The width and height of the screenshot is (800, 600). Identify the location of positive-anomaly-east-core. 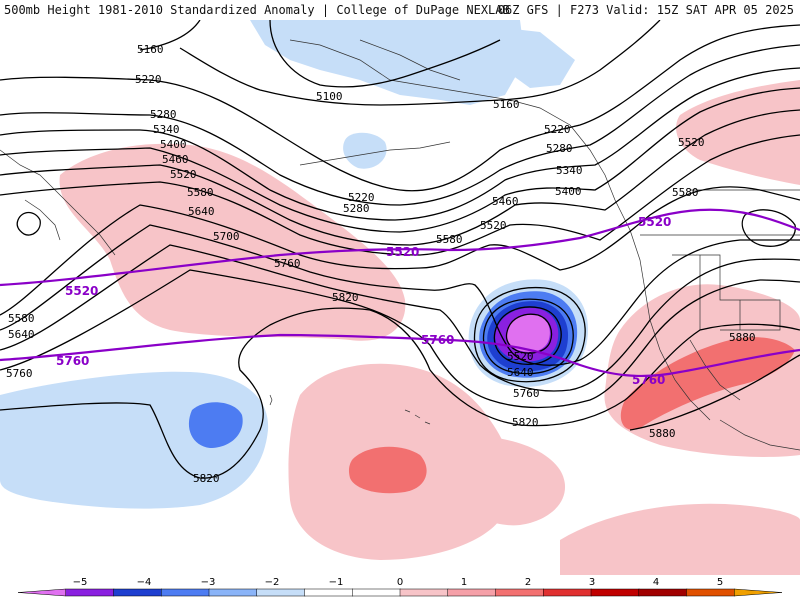
(707, 383).